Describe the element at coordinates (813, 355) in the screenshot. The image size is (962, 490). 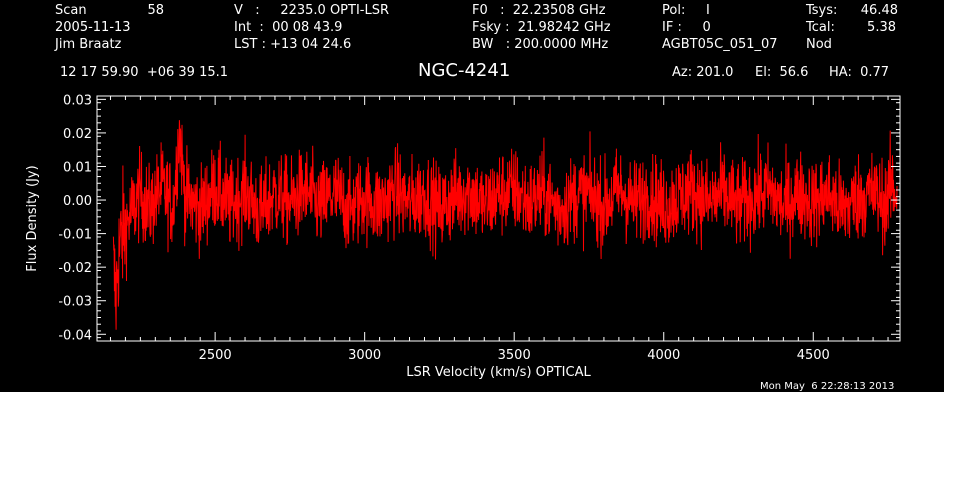
I see `x-tick-label: 4500` at that location.